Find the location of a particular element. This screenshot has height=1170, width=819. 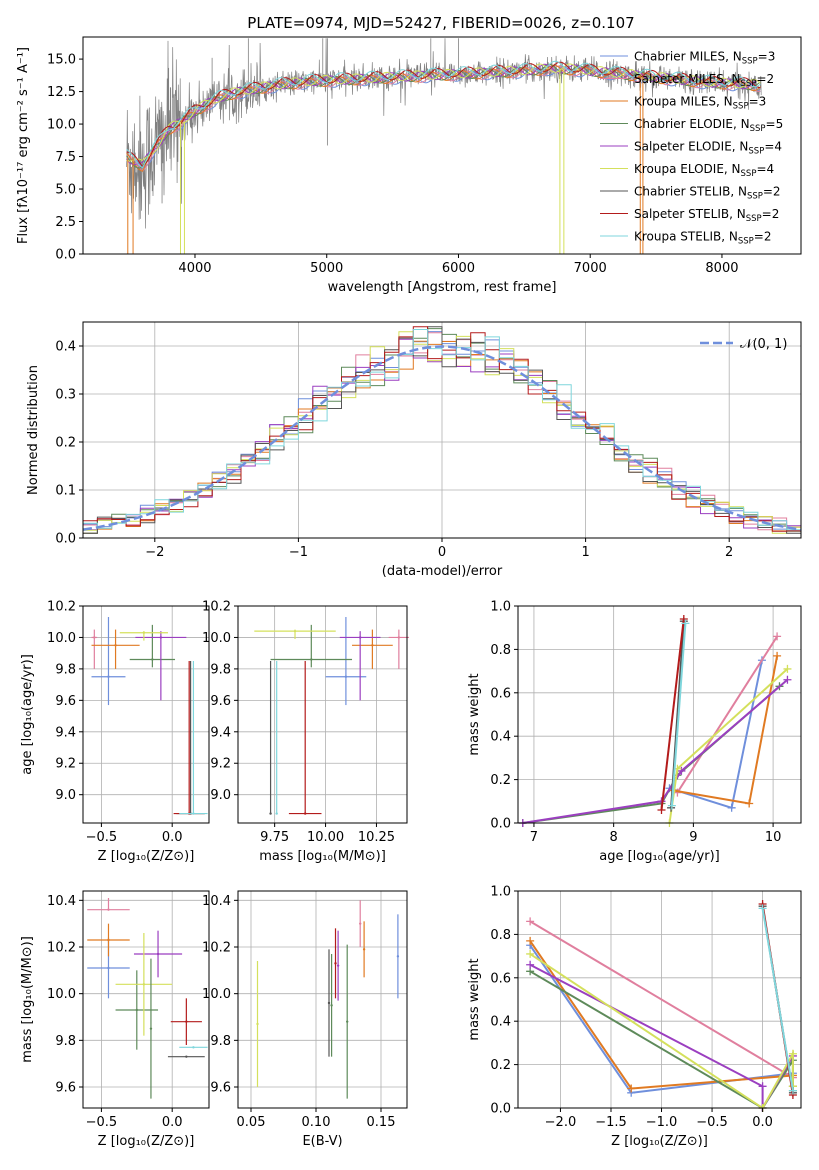

x-tick-label: 0 is located at coordinates (442, 552).